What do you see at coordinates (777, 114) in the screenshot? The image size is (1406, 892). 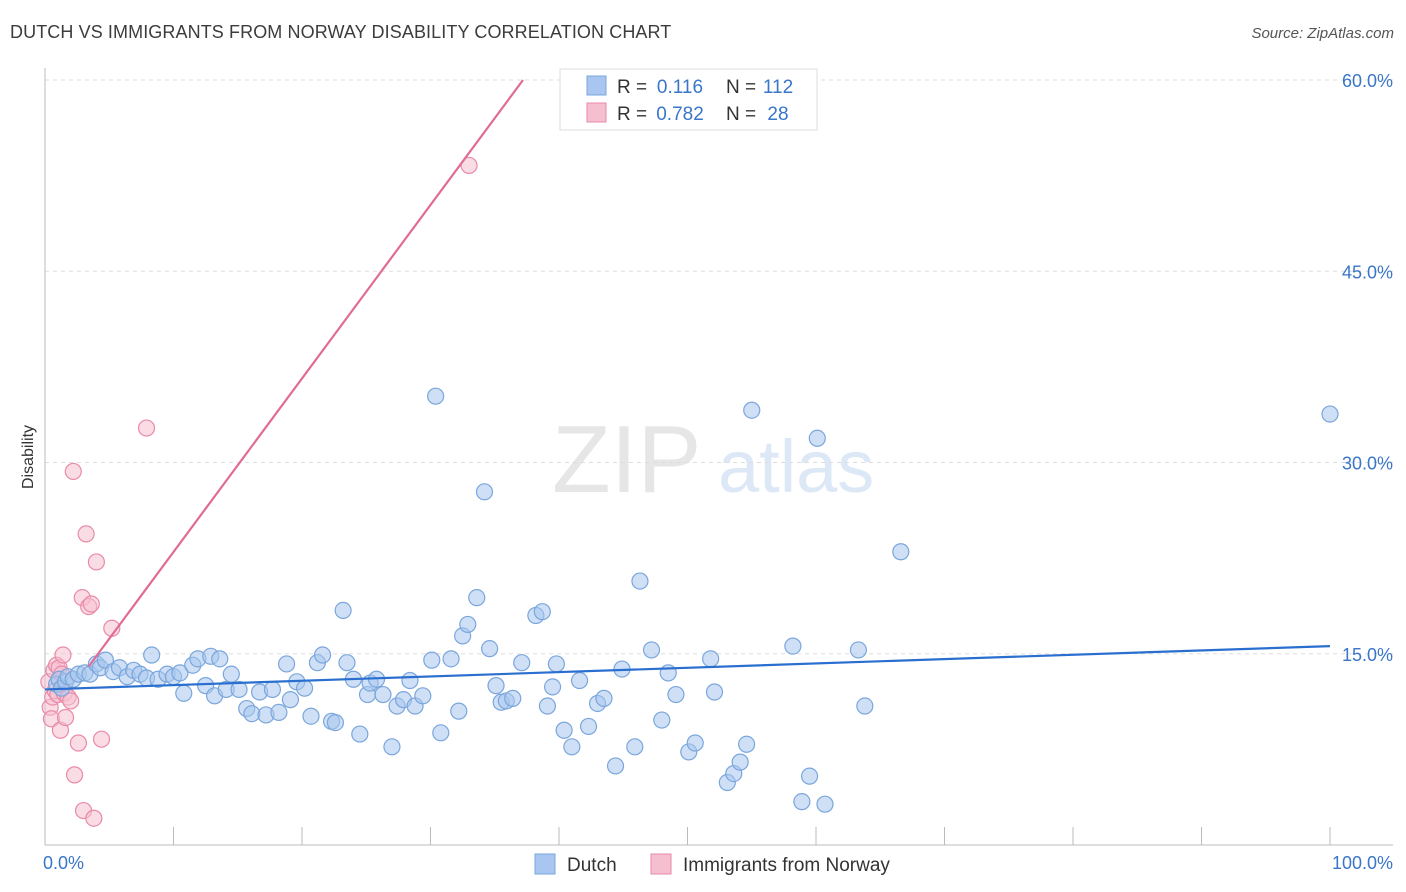 I see `stats-n-value: 28` at bounding box center [777, 114].